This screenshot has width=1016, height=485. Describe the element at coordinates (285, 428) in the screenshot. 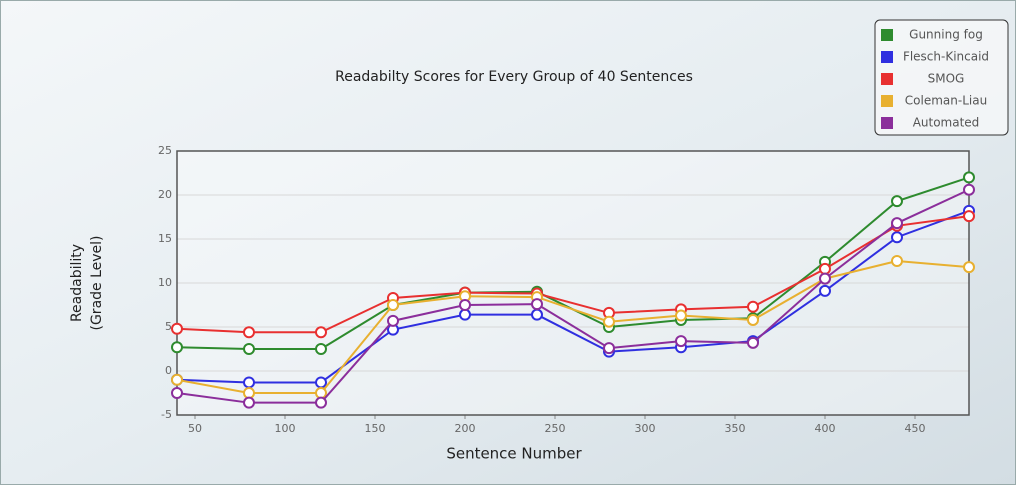

I see `x-tick-label: 100` at that location.